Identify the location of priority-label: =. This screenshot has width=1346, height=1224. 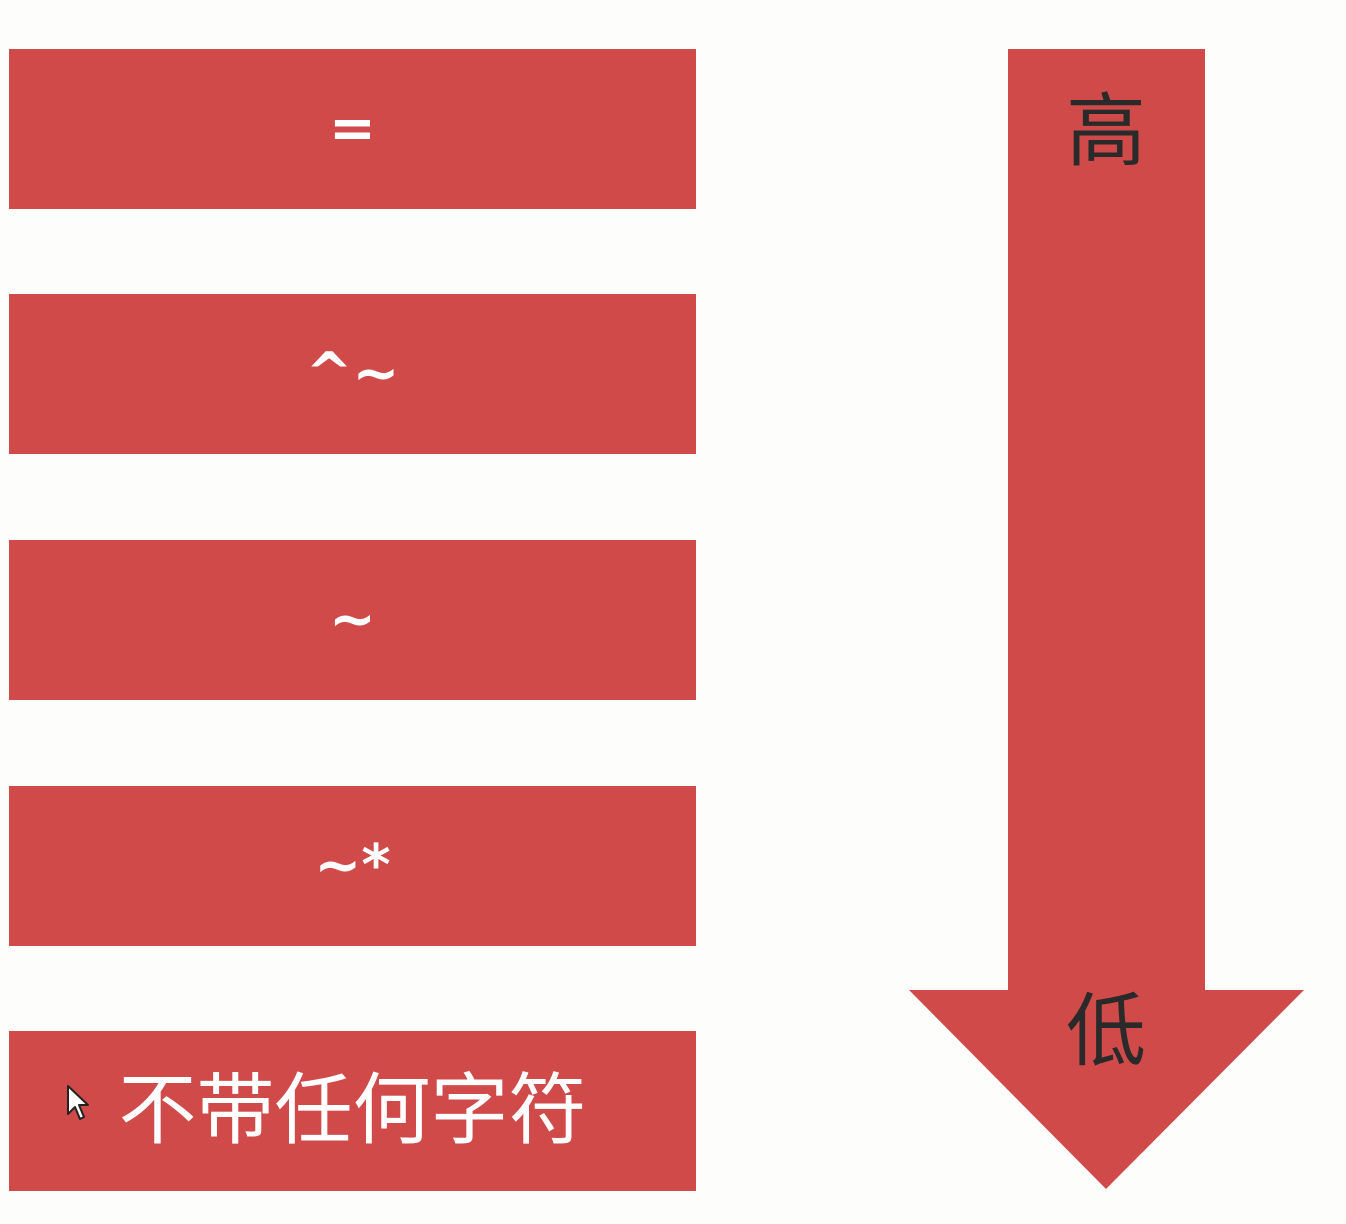
(352, 128).